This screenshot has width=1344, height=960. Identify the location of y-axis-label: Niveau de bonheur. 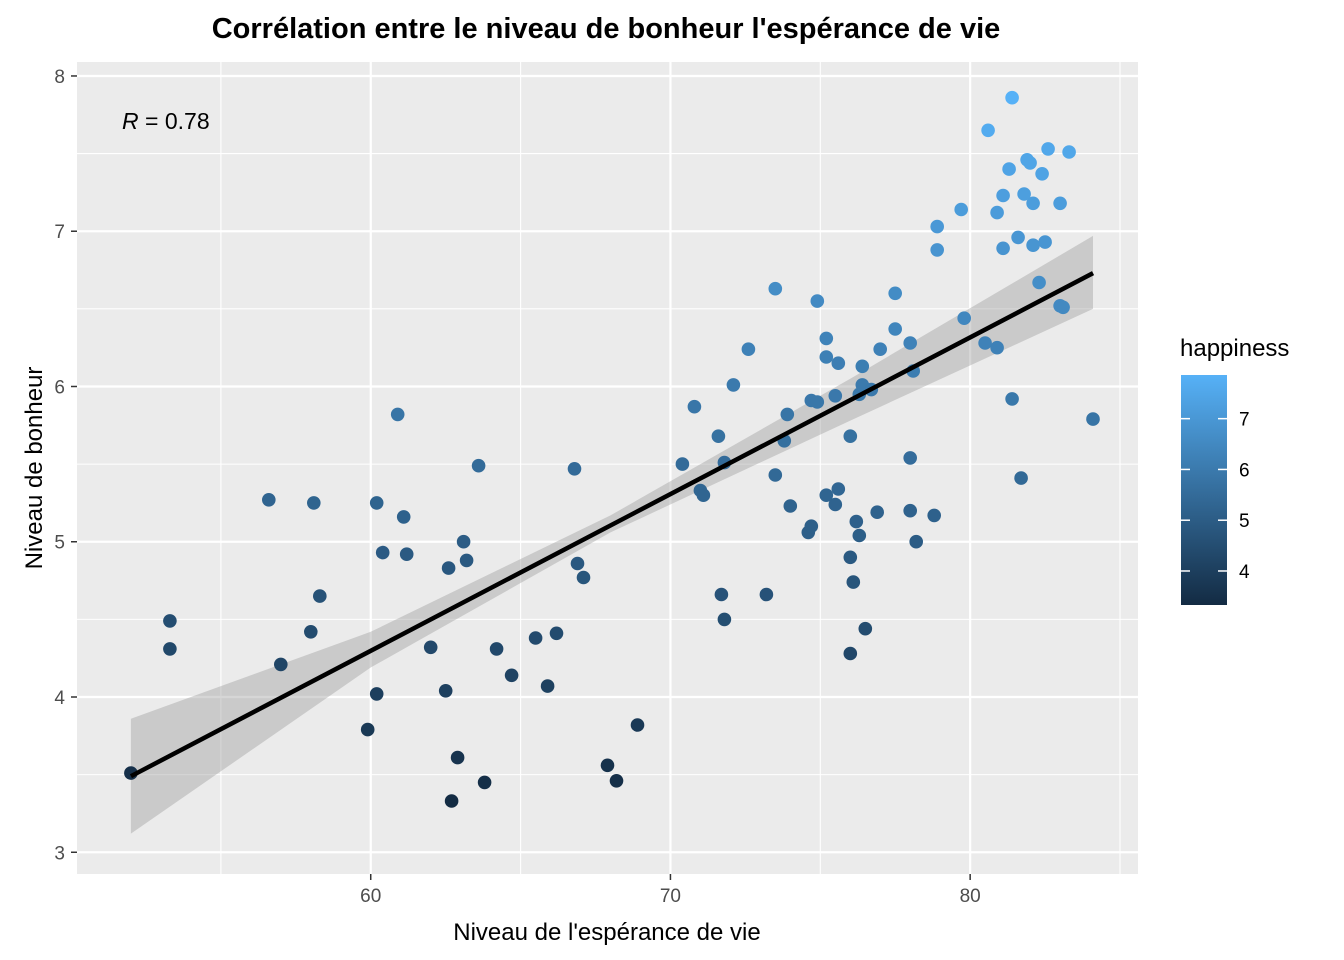
(34, 468).